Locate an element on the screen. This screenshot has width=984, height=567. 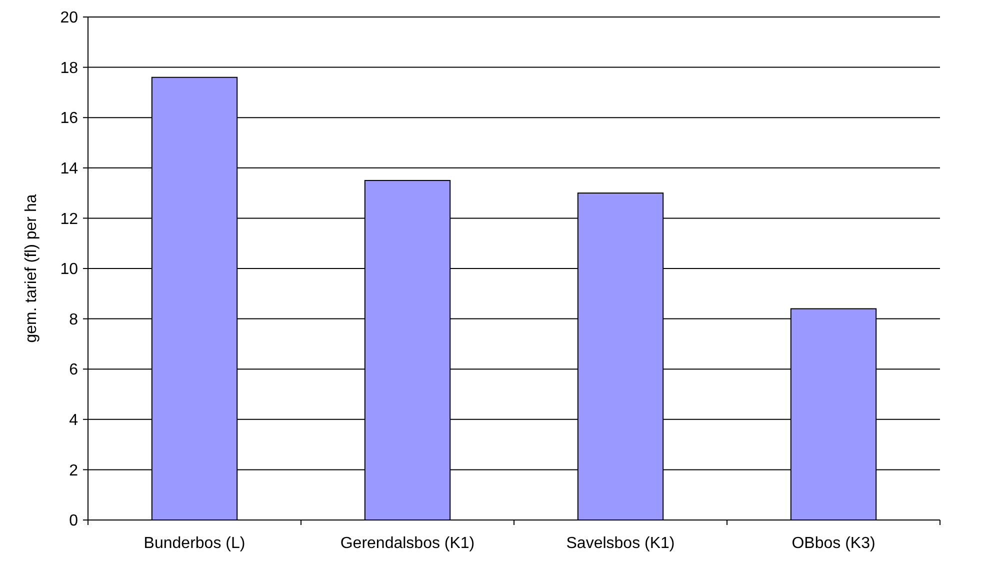
y-tick-label: 8 is located at coordinates (73, 319).